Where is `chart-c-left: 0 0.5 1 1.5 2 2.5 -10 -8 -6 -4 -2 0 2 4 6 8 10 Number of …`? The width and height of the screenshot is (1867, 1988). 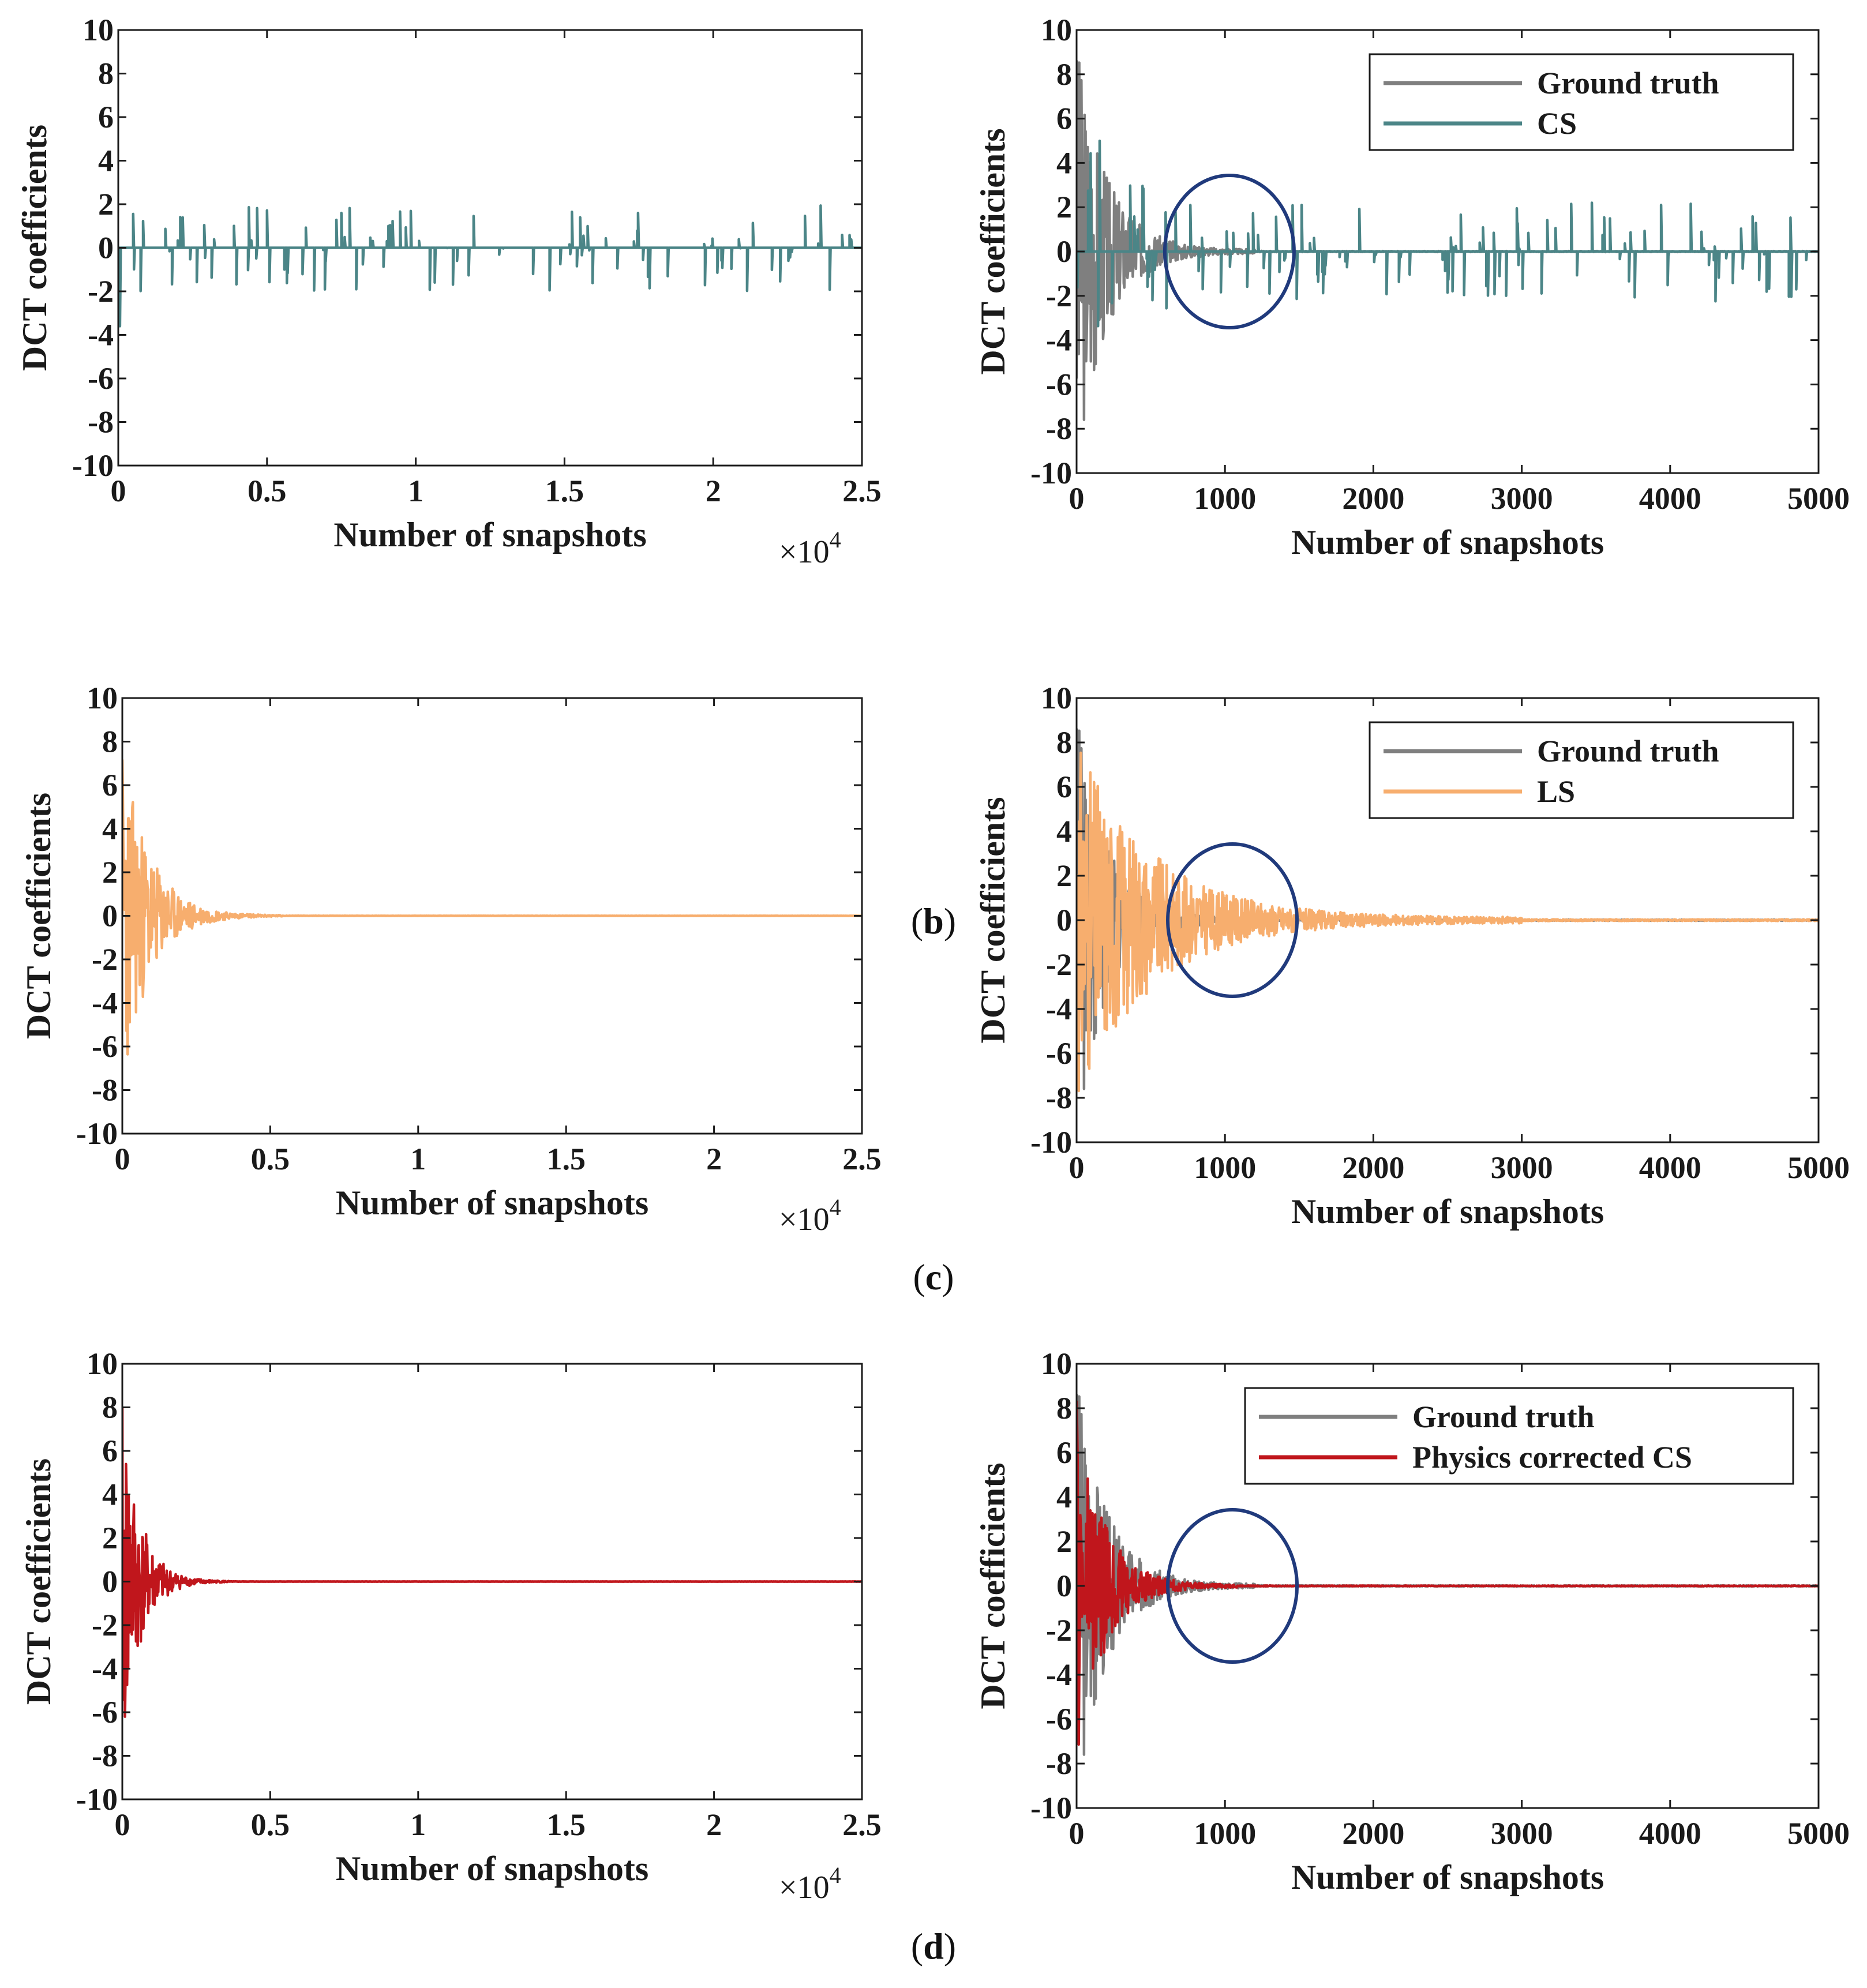
chart-c-left: 0 0.5 1 1.5 2 2.5 -10 -8 -6 -4 -2 0 2 4 6 8 10 Number of … is located at coordinates (451, 951).